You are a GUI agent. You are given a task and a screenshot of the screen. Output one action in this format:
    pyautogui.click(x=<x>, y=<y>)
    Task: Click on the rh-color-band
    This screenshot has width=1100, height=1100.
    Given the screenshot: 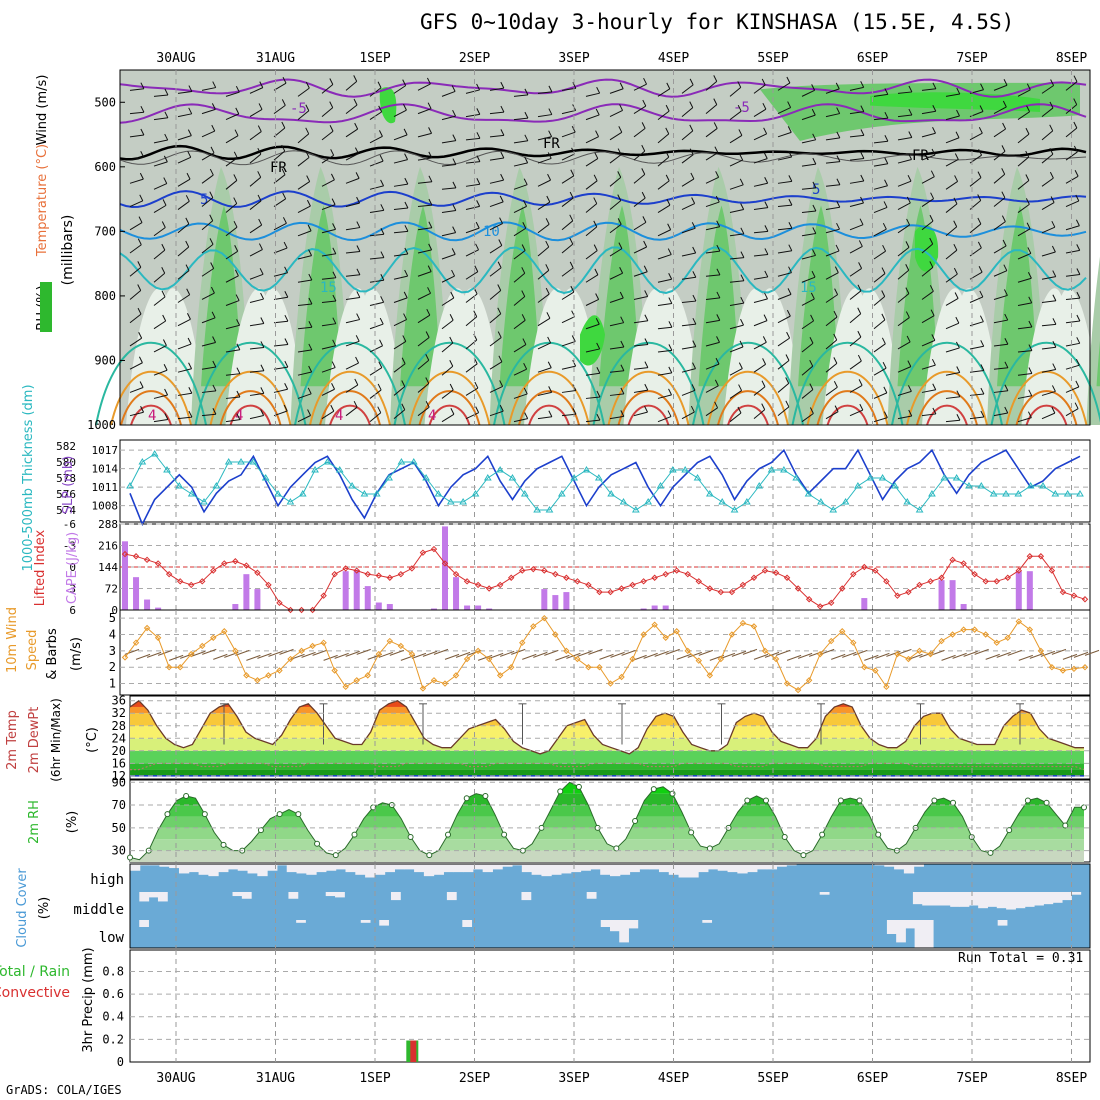 What is the action you would take?
    pyautogui.click(x=607, y=822)
    